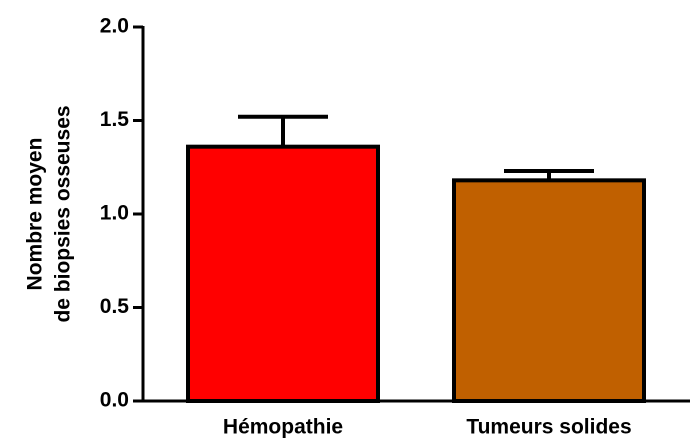 This screenshot has width=696, height=444. I want to click on y-axis-label: de biopsies osseuses, so click(63, 213).